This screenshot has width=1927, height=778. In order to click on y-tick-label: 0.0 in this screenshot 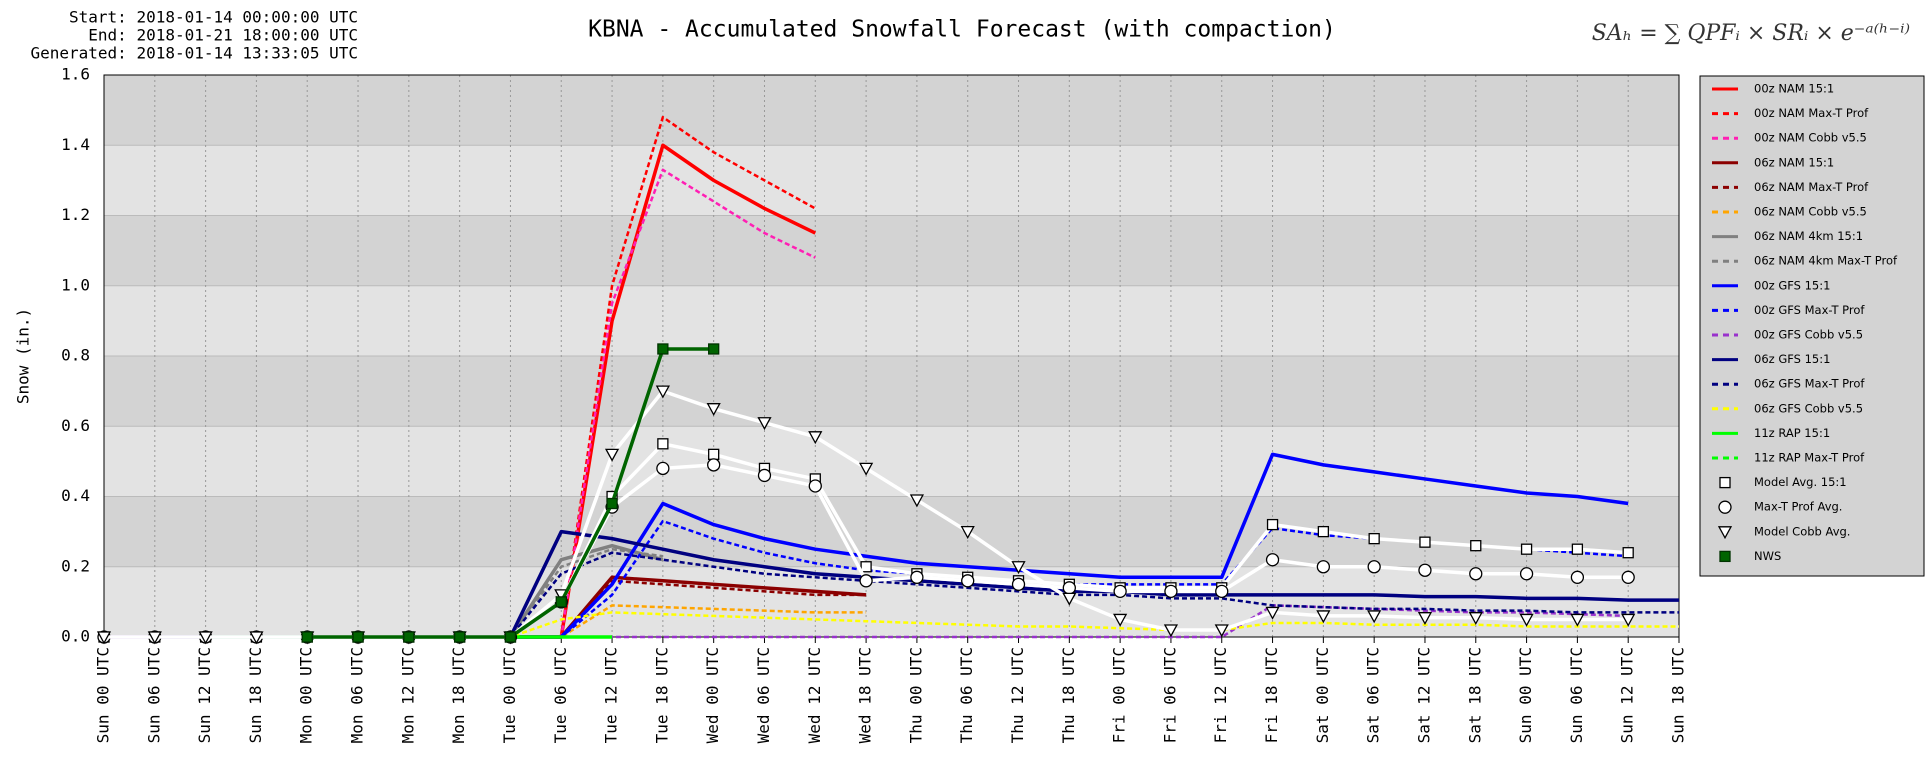, I will do `click(75, 636)`.